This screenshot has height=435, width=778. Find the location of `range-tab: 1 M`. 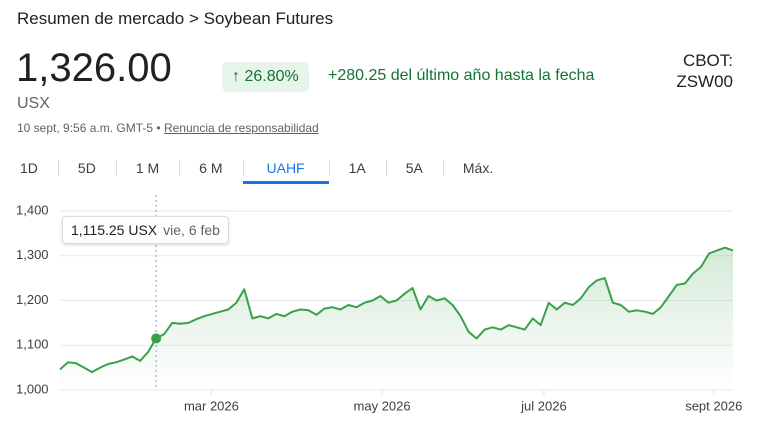

range-tab: 1 M is located at coordinates (147, 168).